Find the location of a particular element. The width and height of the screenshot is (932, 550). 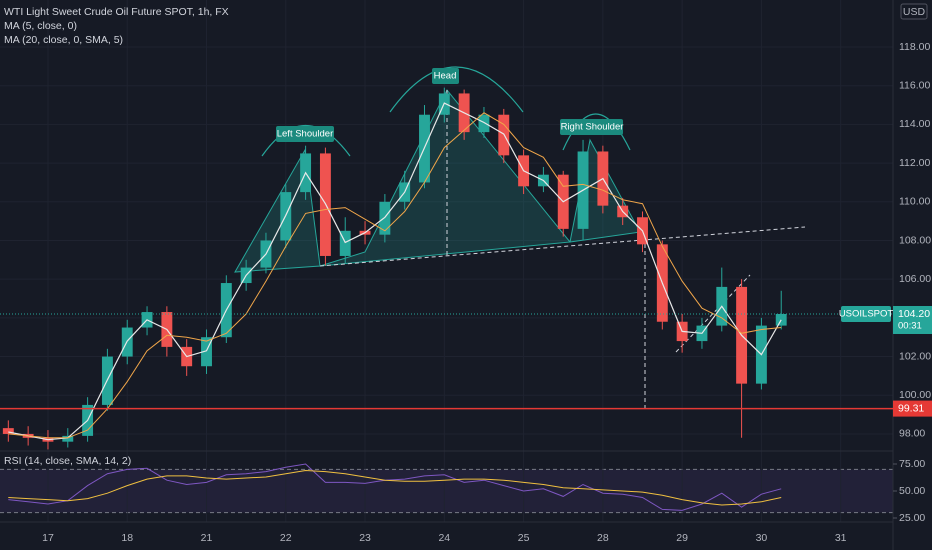

x-tick-label: 17 is located at coordinates (48, 538).